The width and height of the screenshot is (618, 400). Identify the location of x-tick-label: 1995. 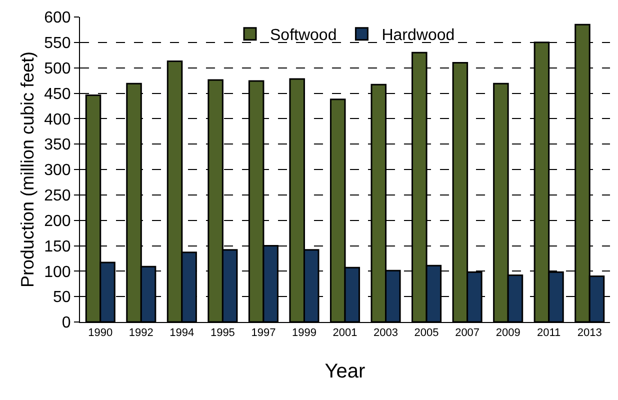
(222, 333).